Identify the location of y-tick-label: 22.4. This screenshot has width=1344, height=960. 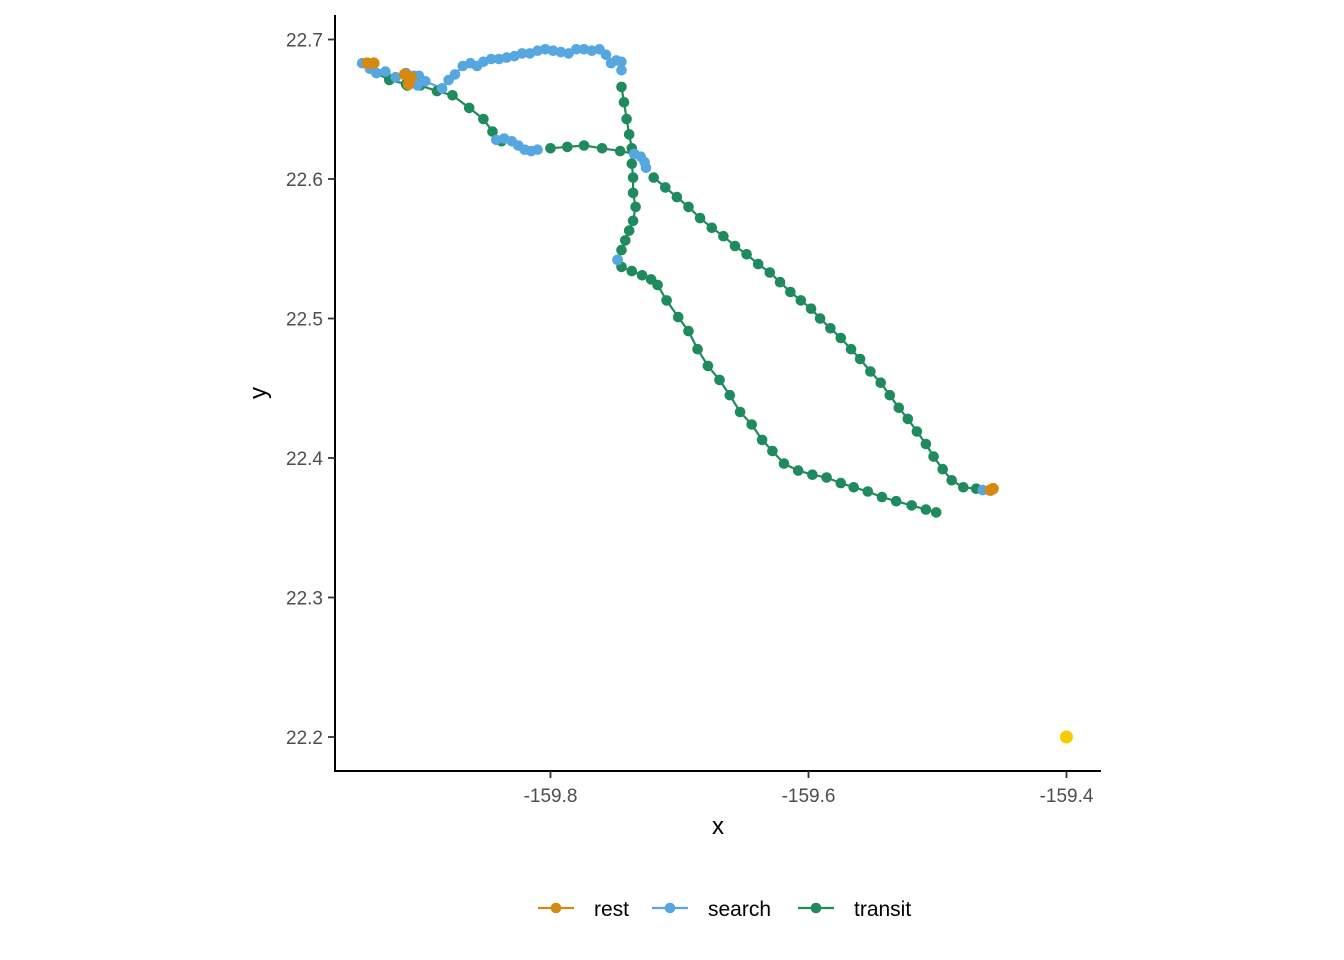
(304, 459).